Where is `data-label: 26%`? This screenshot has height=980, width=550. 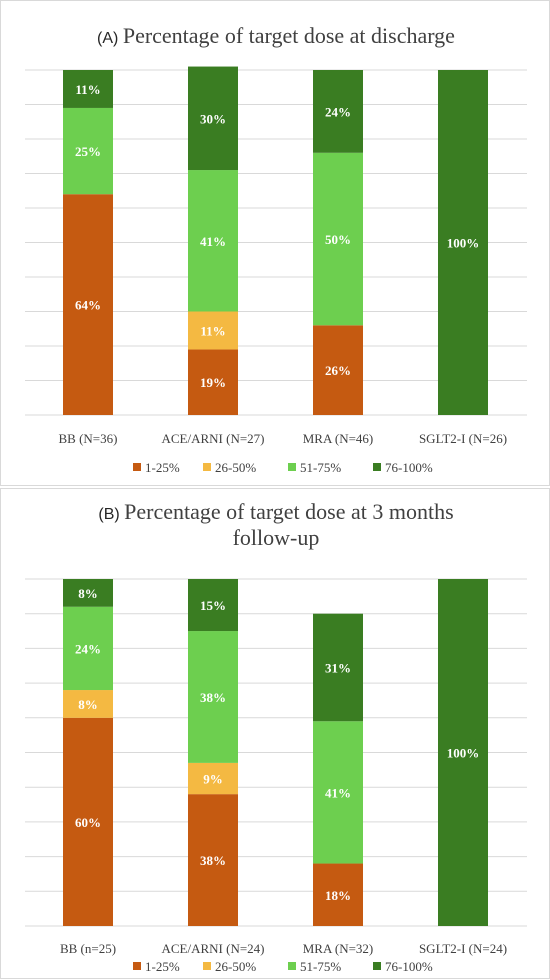
data-label: 26% is located at coordinates (338, 370).